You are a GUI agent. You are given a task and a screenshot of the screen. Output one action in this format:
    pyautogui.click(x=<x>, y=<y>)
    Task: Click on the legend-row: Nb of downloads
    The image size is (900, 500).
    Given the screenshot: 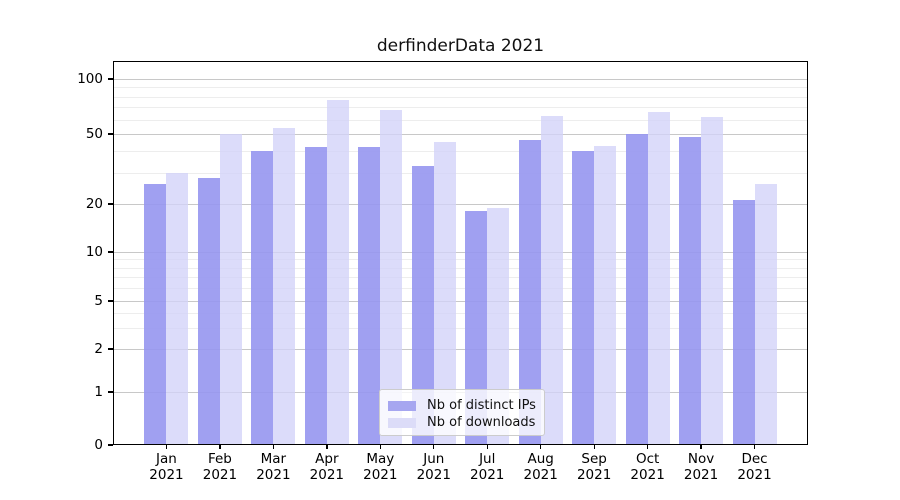 What is the action you would take?
    pyautogui.click(x=466, y=422)
    